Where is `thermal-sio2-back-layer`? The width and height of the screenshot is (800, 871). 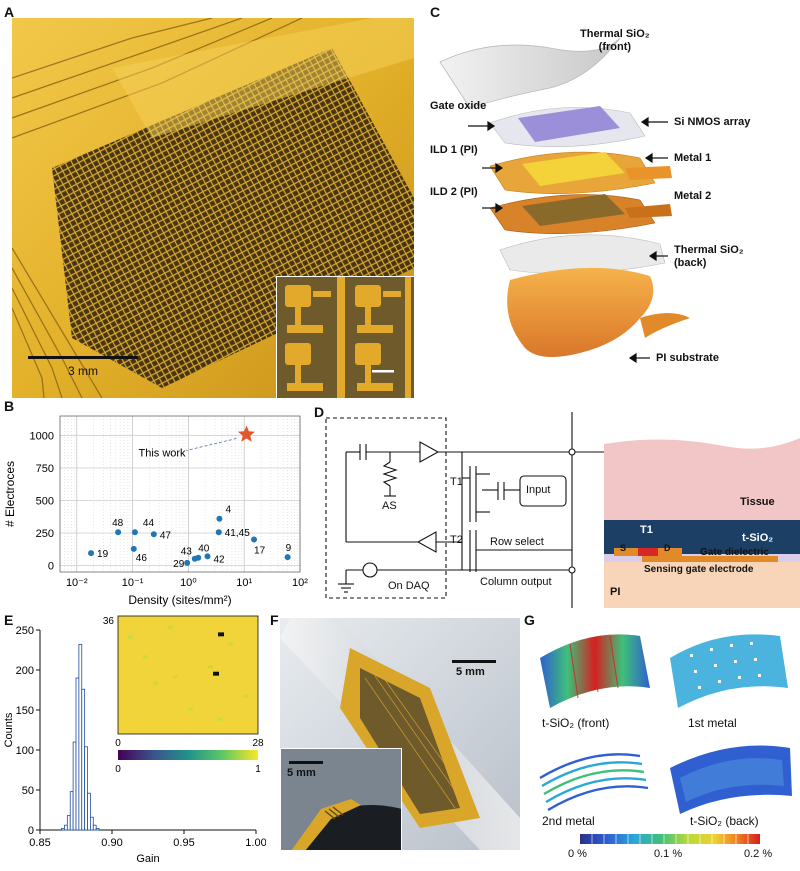 thermal-sio2-back-layer is located at coordinates (582, 254).